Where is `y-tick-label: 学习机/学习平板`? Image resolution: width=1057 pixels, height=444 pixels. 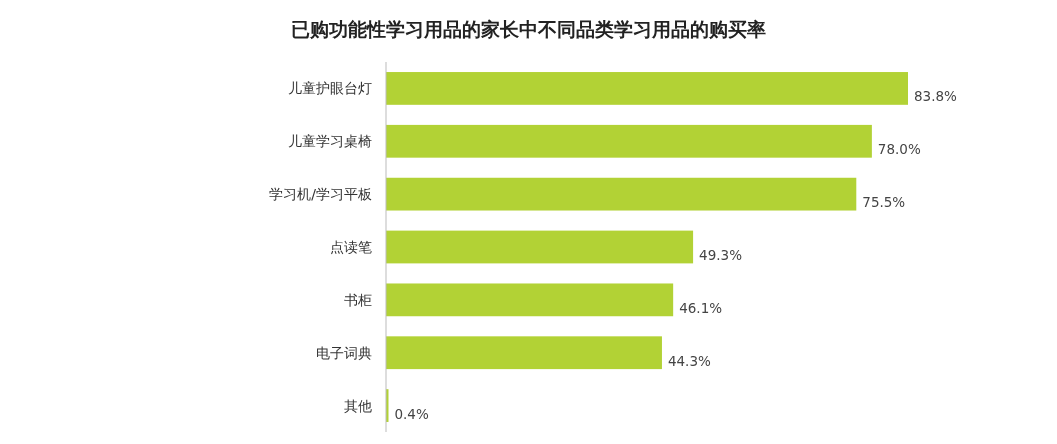
y-tick-label: 学习机/学习平板 is located at coordinates (320, 194).